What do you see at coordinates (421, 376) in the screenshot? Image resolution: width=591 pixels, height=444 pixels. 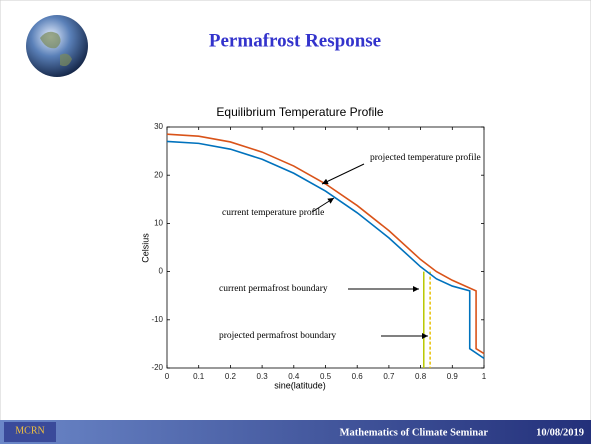 I see `x-tick-label: 0.8` at bounding box center [421, 376].